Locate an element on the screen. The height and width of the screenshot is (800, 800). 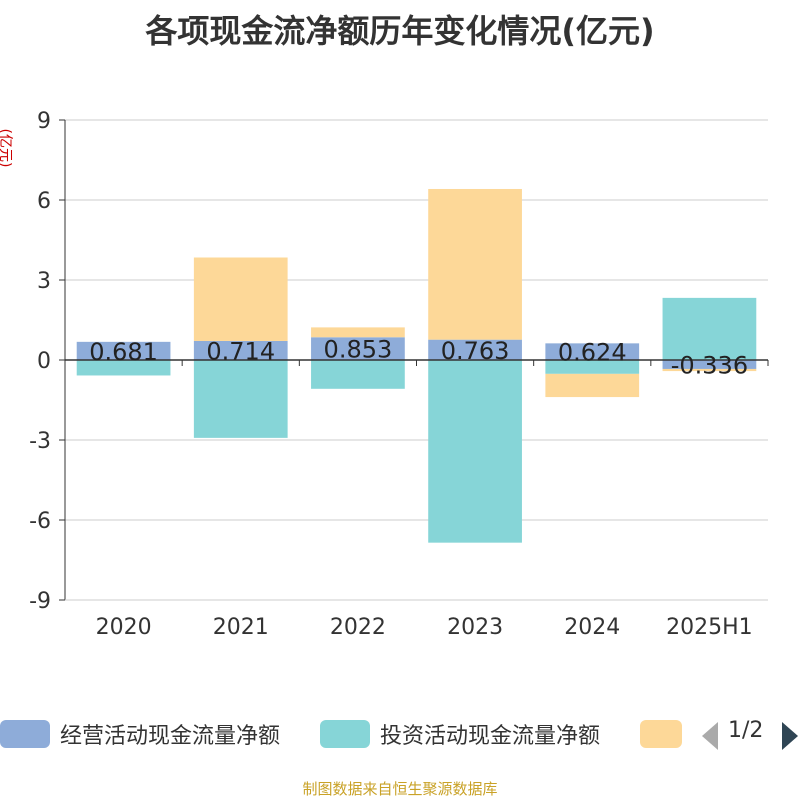
legend-item-operating: 经营活动现金流量净额 is located at coordinates (140, 734).